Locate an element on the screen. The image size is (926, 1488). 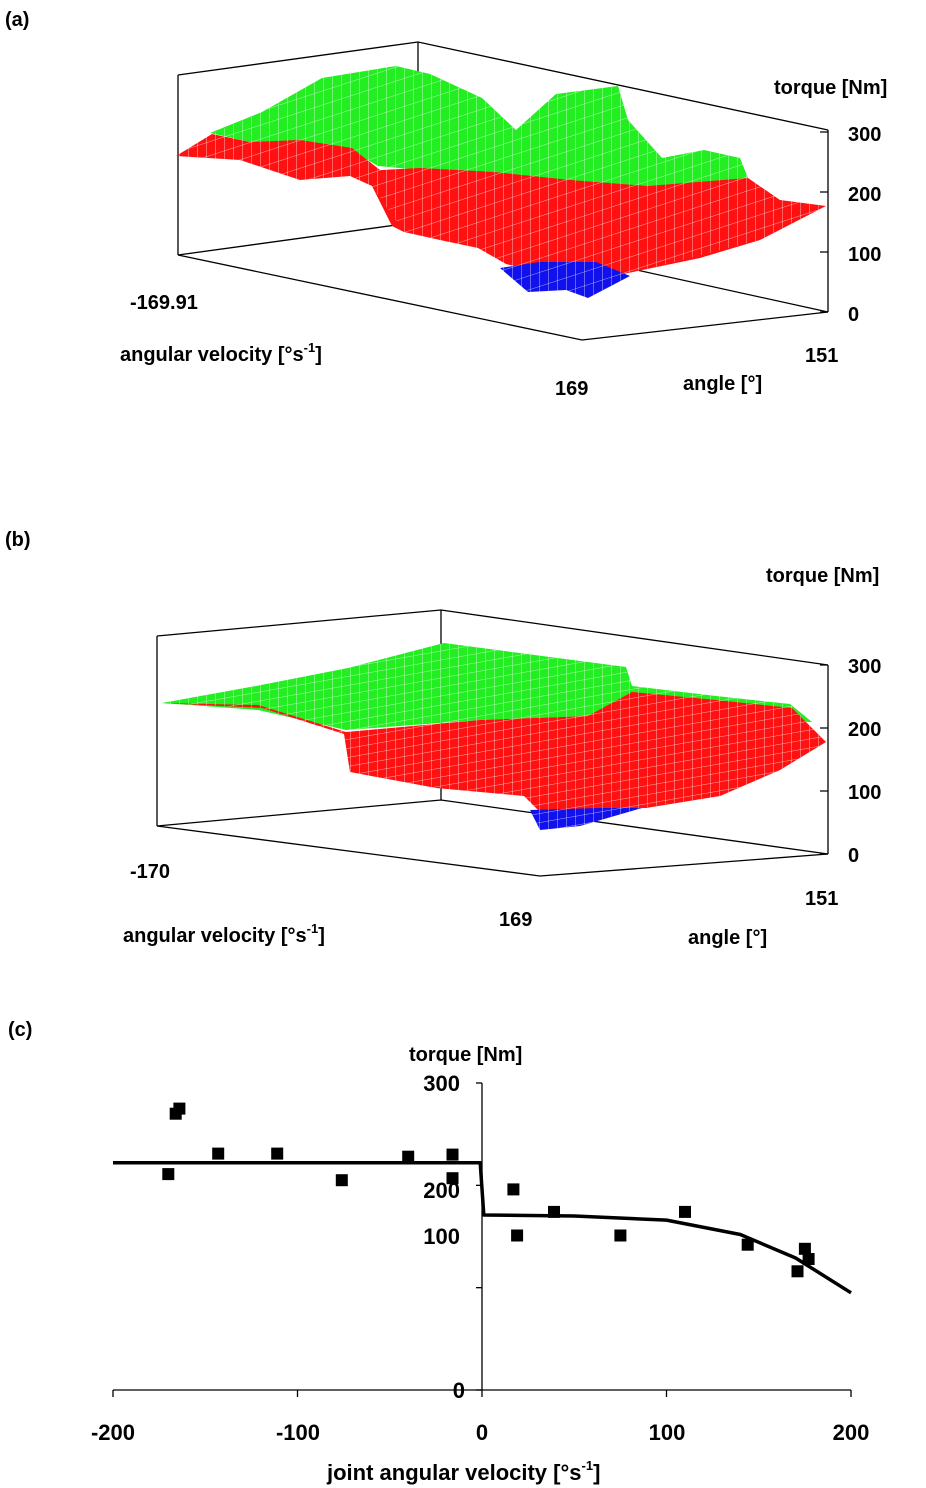
panel-c-x-tick-label-0: 0 is located at coordinates (482, 1432).